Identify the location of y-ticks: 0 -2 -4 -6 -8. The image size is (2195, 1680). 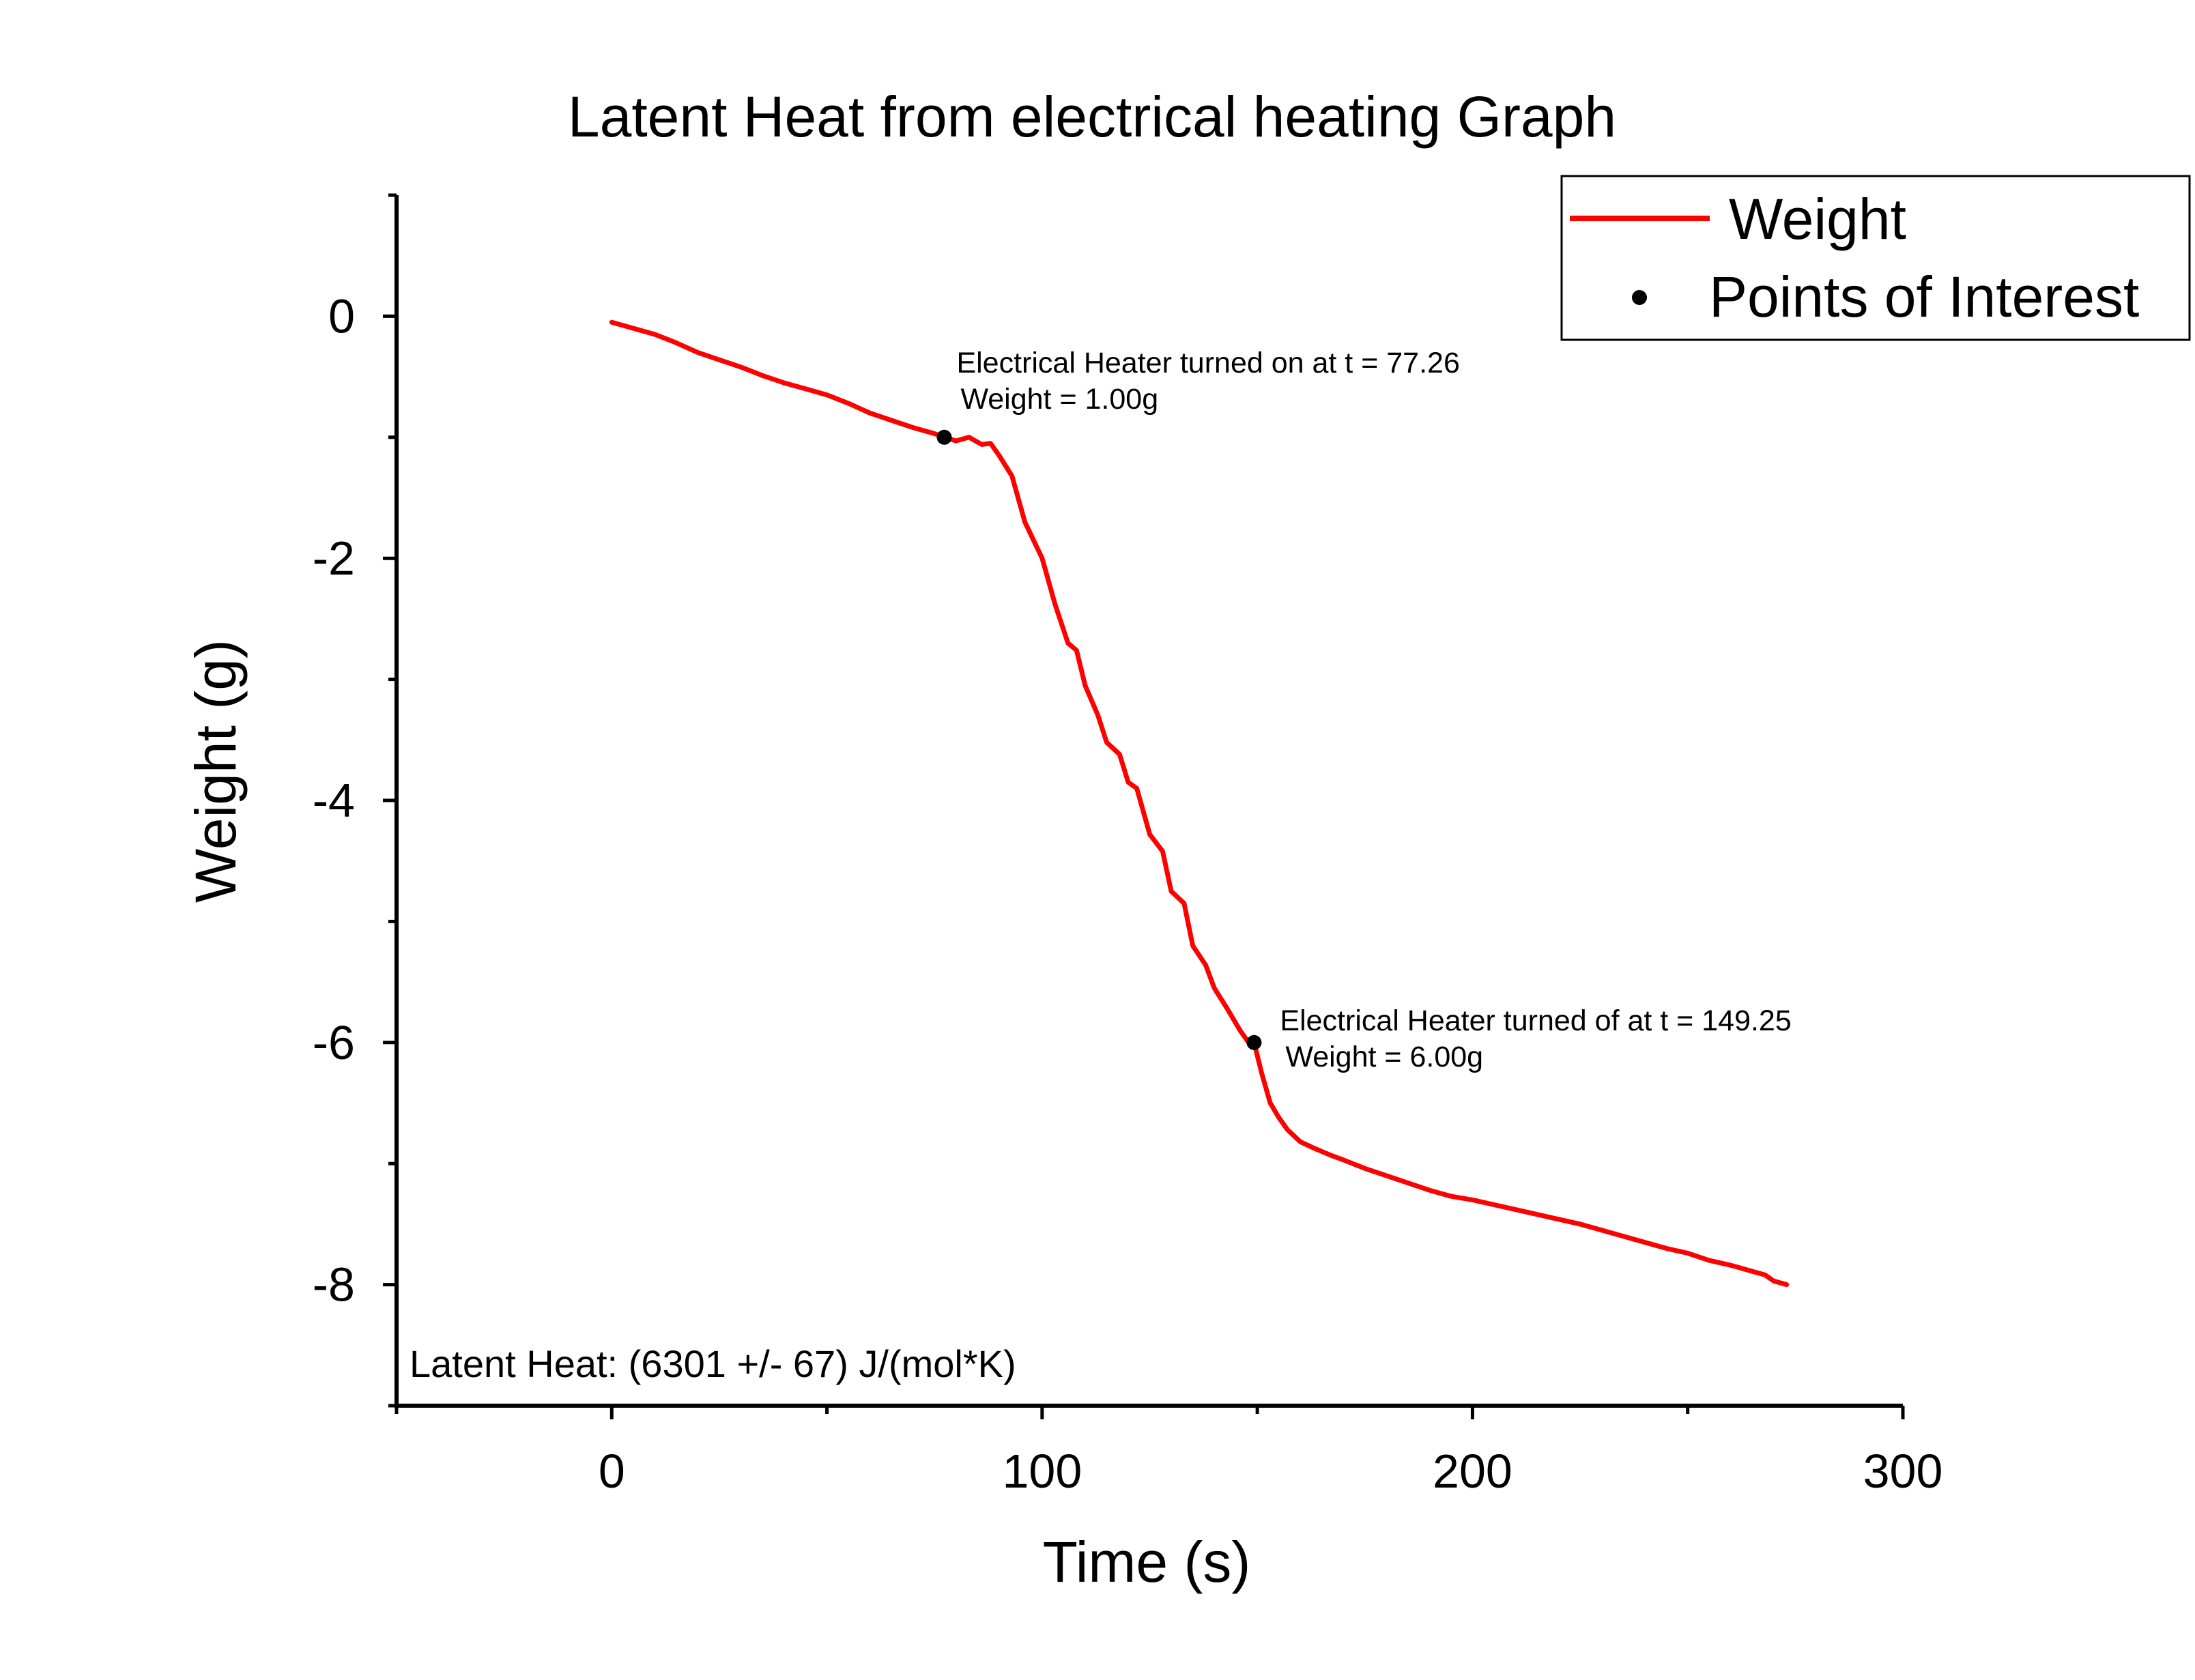
(355, 800).